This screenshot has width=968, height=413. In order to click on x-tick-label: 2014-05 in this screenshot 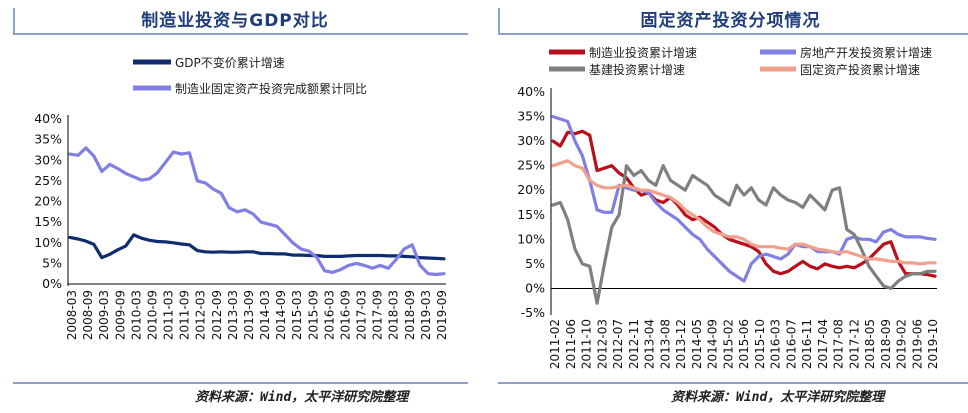, I will do `click(697, 344)`.